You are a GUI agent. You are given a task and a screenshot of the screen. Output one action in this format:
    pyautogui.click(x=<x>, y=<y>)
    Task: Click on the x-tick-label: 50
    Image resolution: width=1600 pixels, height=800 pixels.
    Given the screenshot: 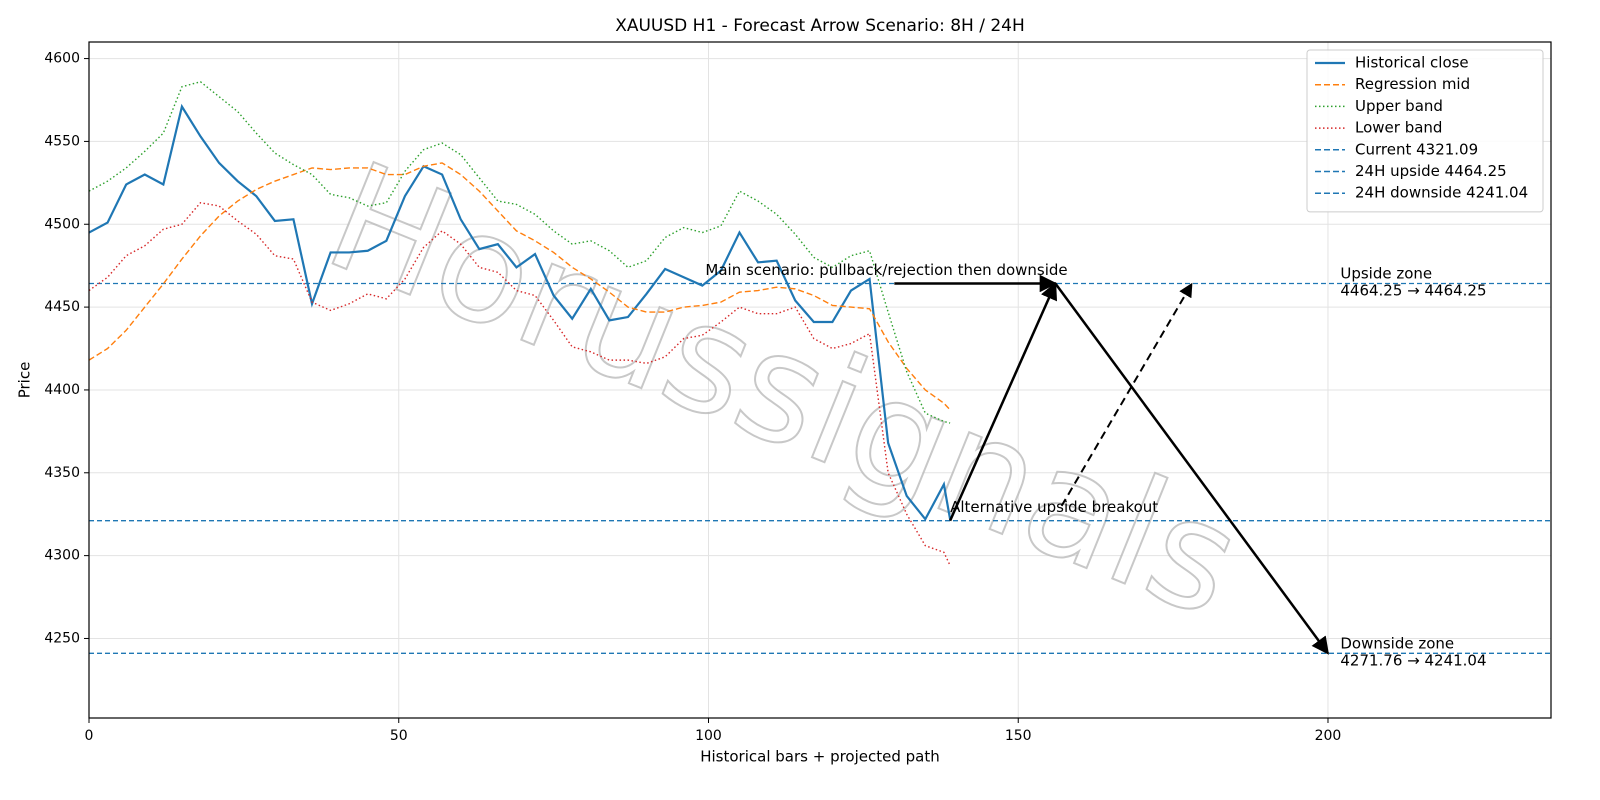 What is the action you would take?
    pyautogui.click(x=399, y=736)
    